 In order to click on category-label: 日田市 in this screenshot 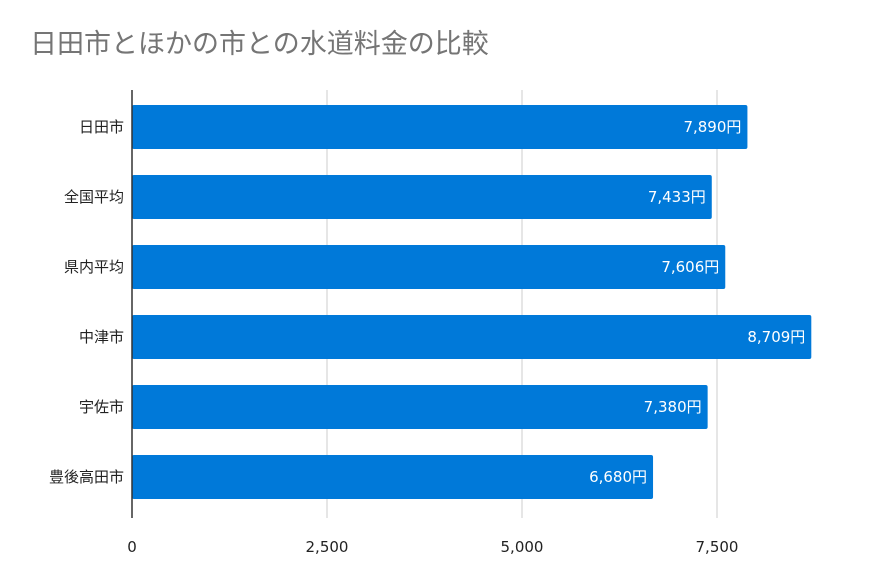, I will do `click(101, 127)`.